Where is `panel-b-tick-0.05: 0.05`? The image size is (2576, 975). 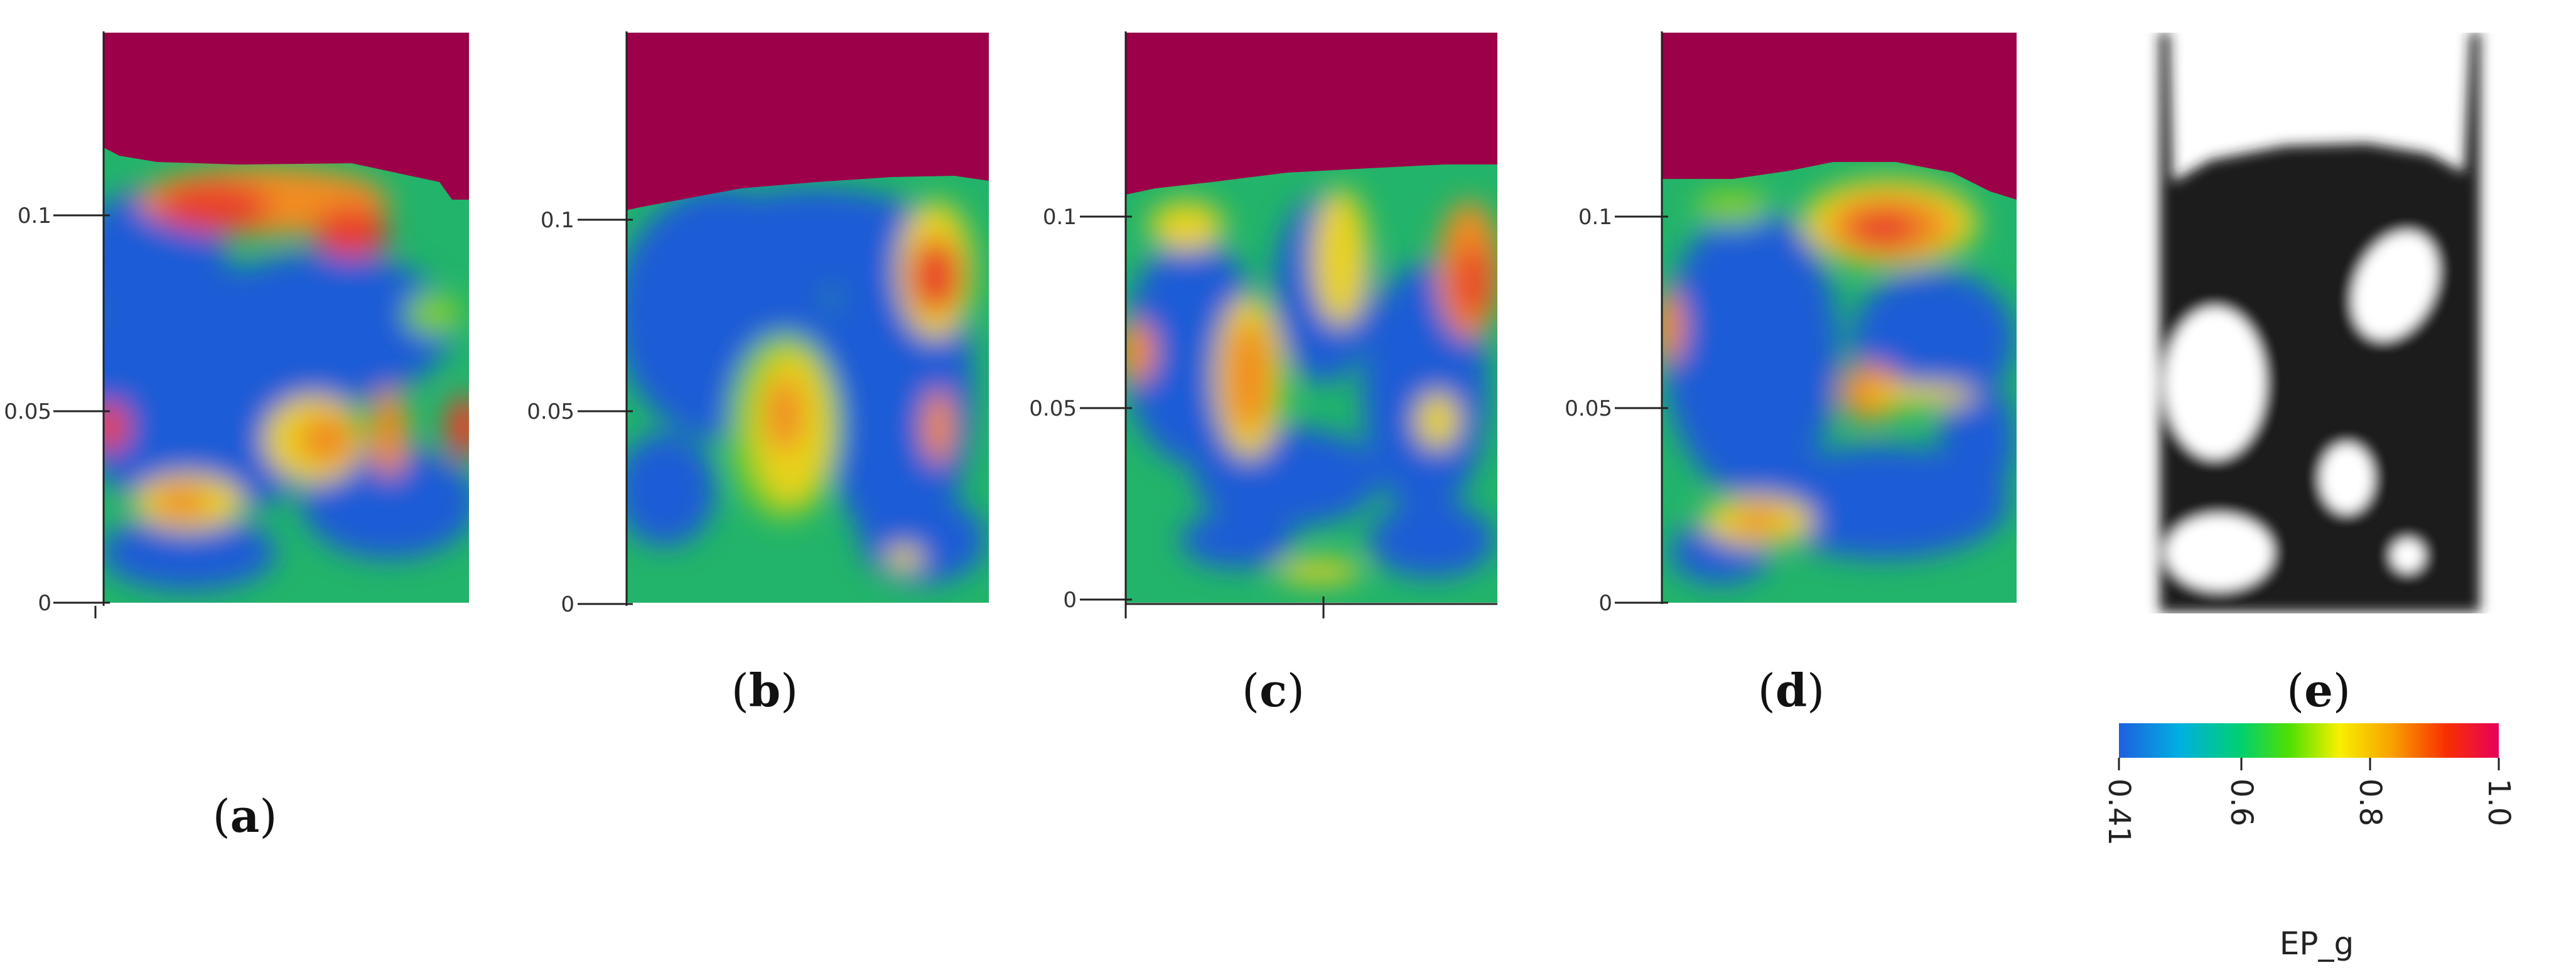
panel-b-tick-0.05: 0.05 is located at coordinates (550, 411).